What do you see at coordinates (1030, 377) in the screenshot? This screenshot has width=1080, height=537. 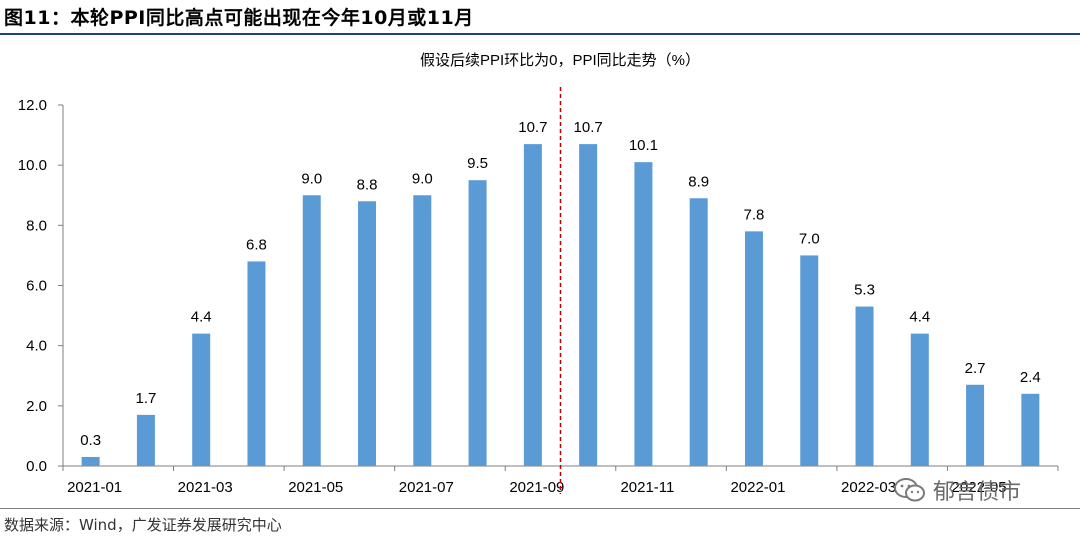 I see `data-label: 2.4` at bounding box center [1030, 377].